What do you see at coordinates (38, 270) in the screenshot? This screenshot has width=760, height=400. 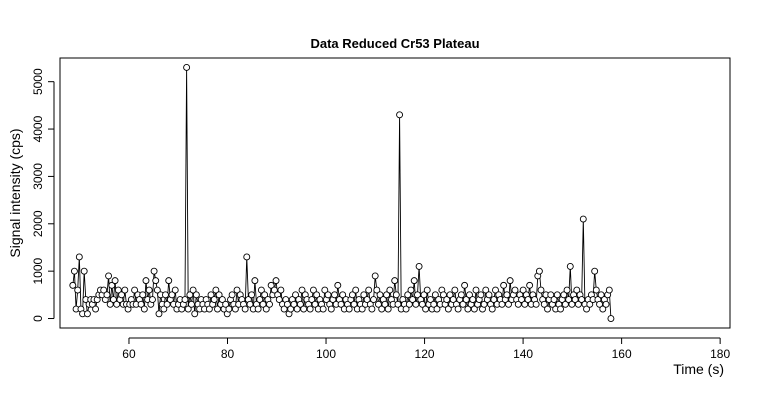 I see `y-tick-label: 1000` at bounding box center [38, 270].